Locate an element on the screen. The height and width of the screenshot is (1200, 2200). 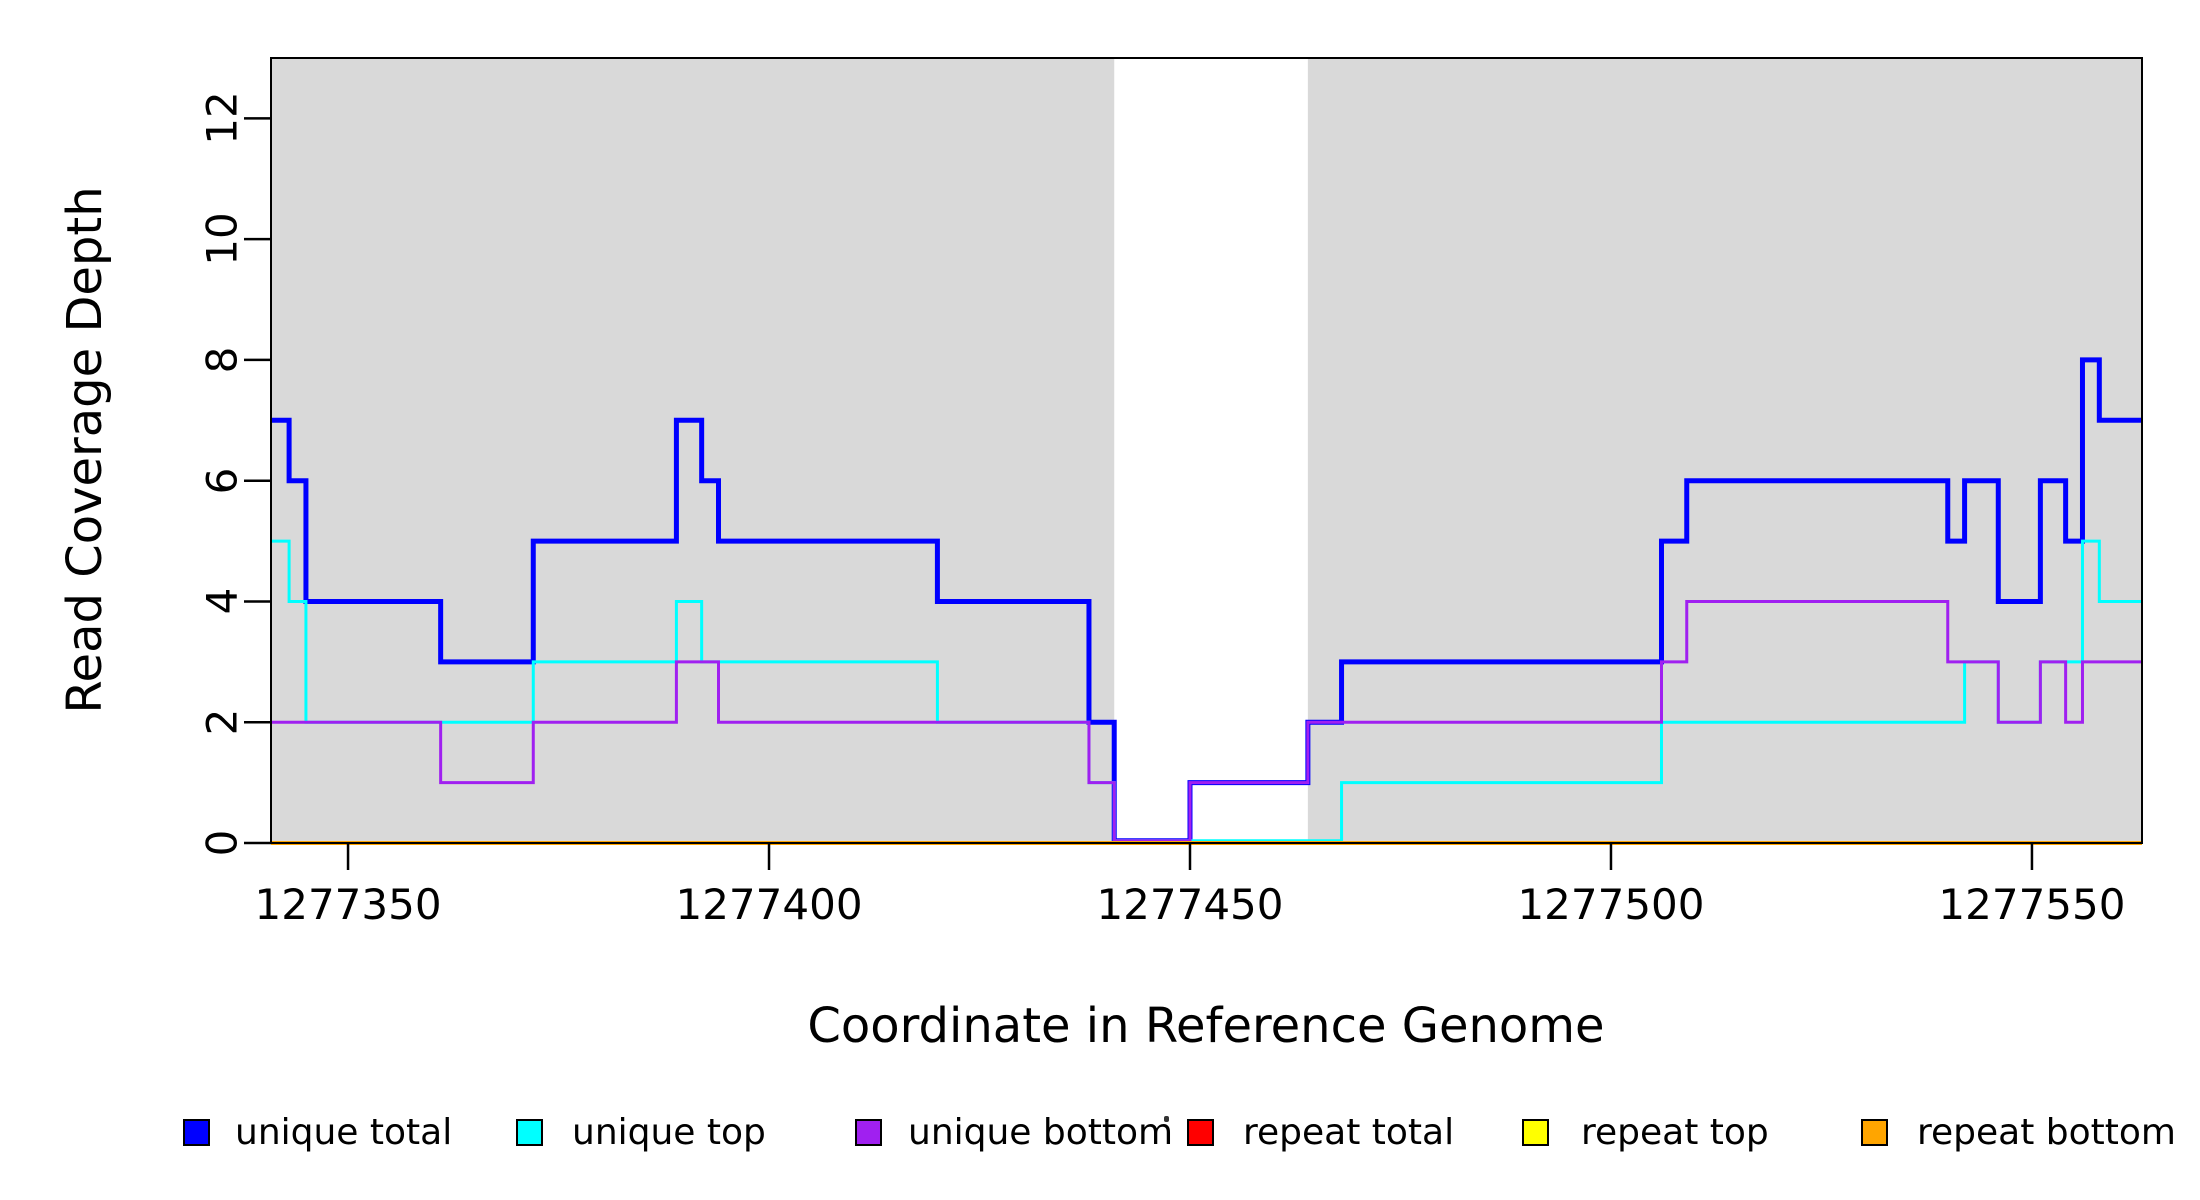
legend-swatch-unique-total is located at coordinates (196, 1132).